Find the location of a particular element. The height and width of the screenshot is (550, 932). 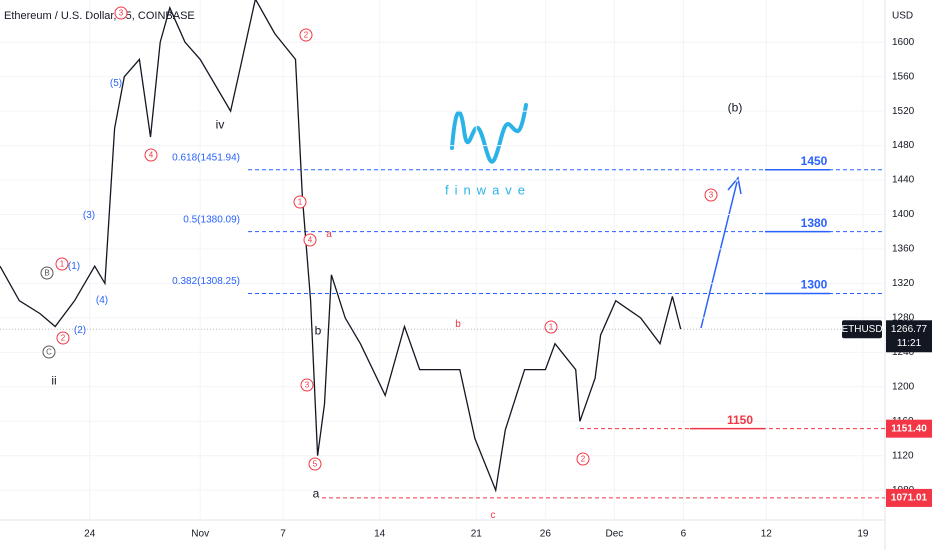

y-tick-label: 1320 is located at coordinates (903, 283).